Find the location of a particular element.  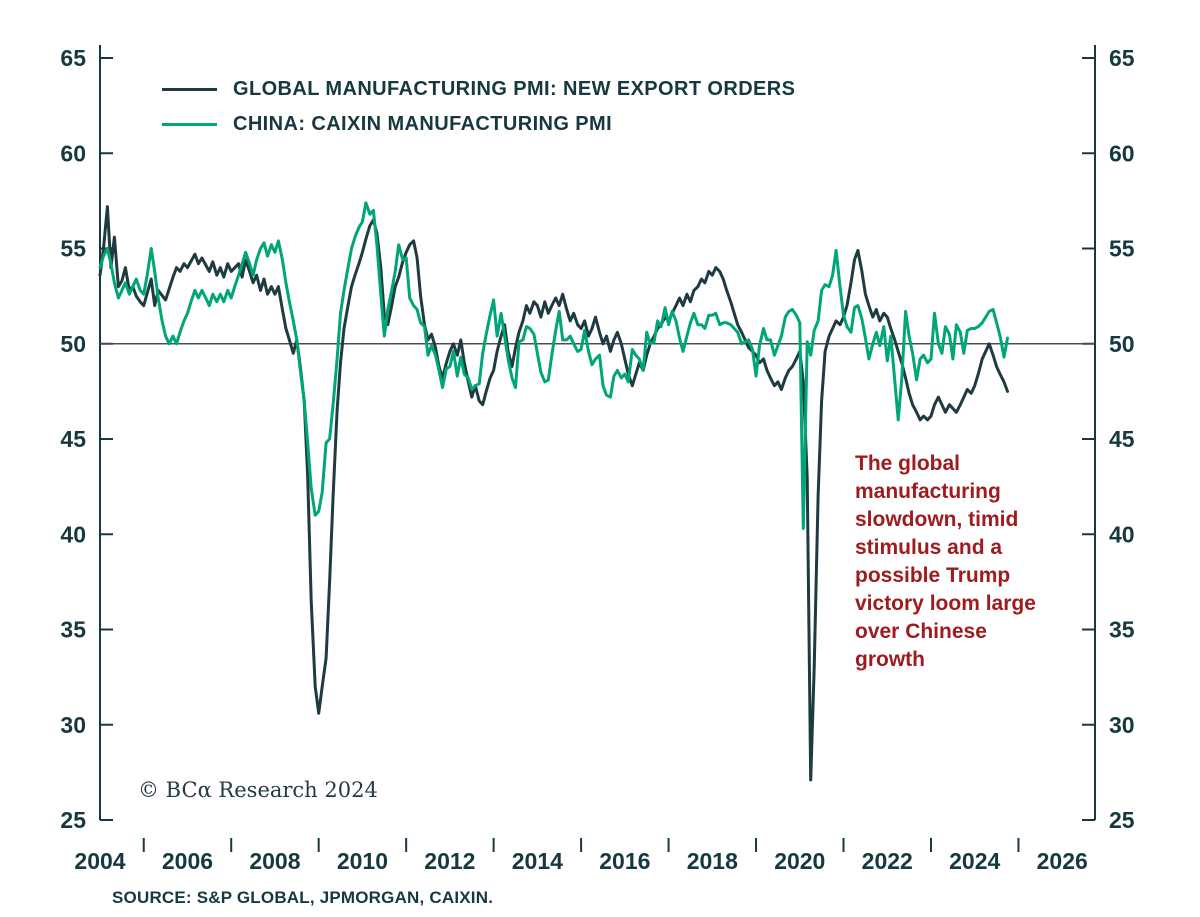

copyright-note: © BCα Research 2024 is located at coordinates (258, 790).